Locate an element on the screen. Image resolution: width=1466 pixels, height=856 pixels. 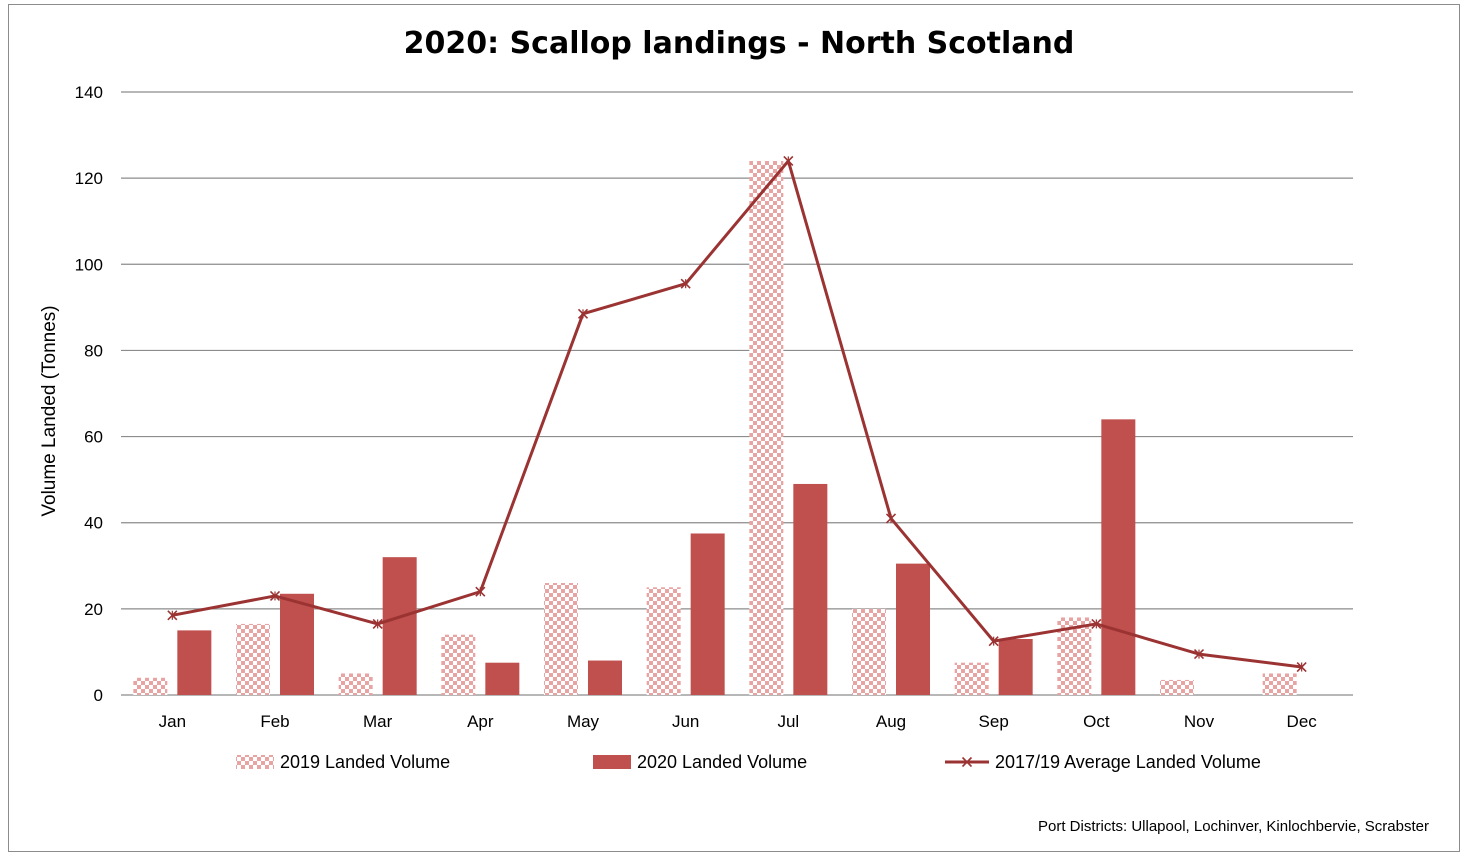
bar-2020-feb is located at coordinates (297, 644).